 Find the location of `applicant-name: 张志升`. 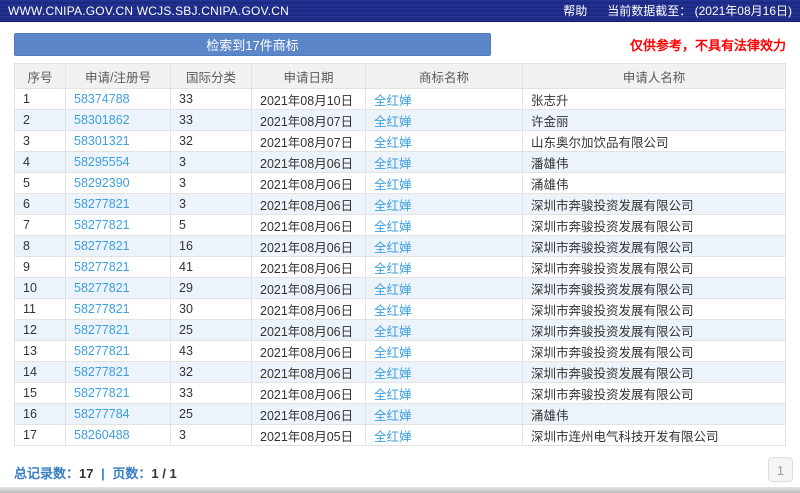

applicant-name: 张志升 is located at coordinates (654, 99).